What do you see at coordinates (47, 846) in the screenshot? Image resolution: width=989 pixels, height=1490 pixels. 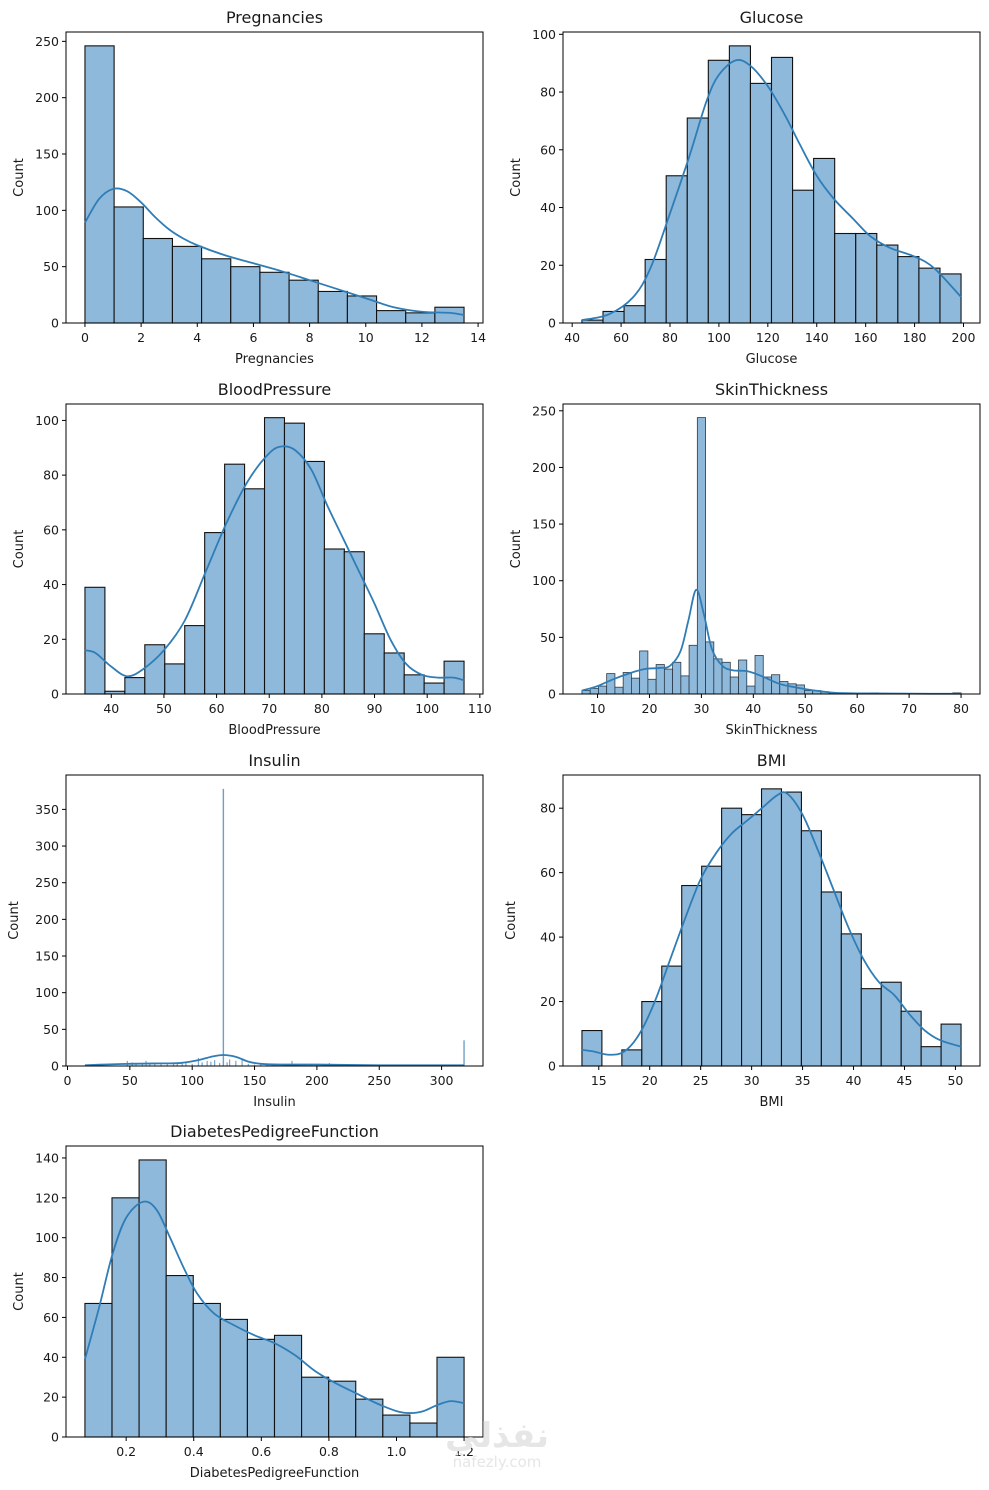 I see `y-tick-label: 300` at bounding box center [47, 846].